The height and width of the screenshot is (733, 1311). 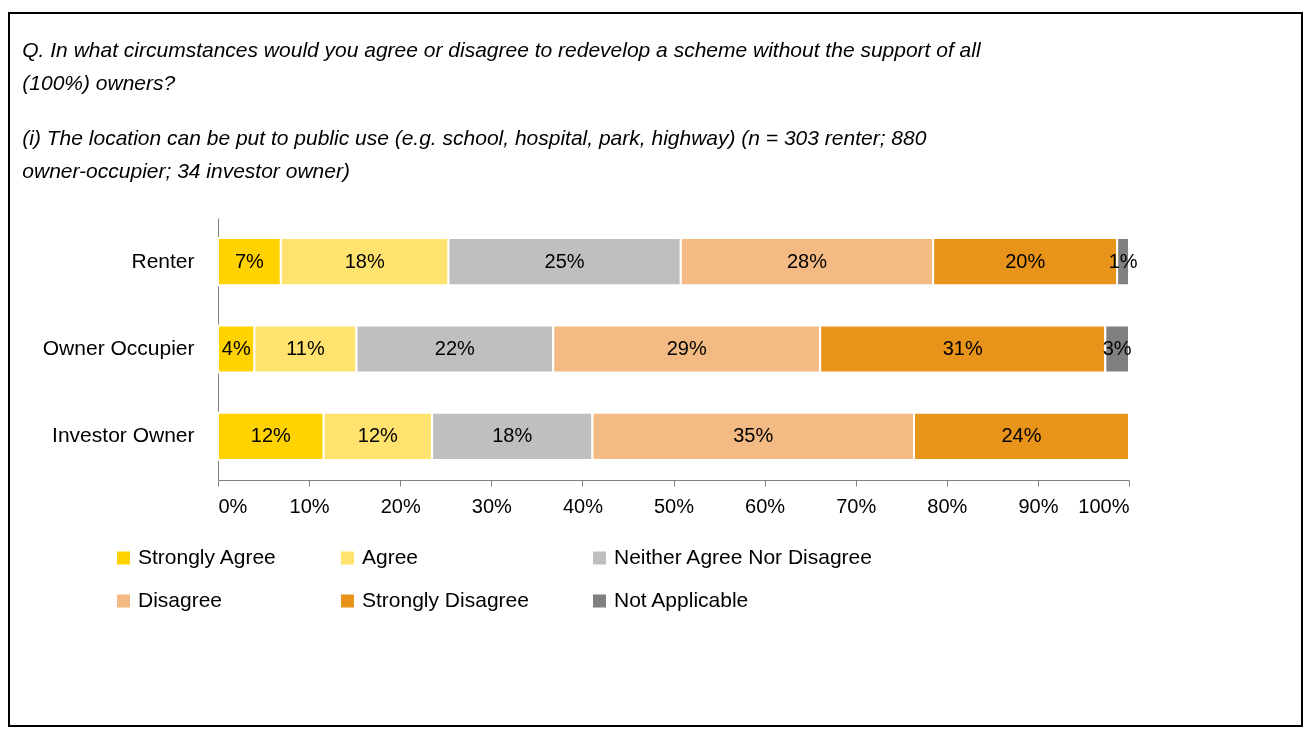 I want to click on y-tick-label: Renter, so click(x=163, y=260).